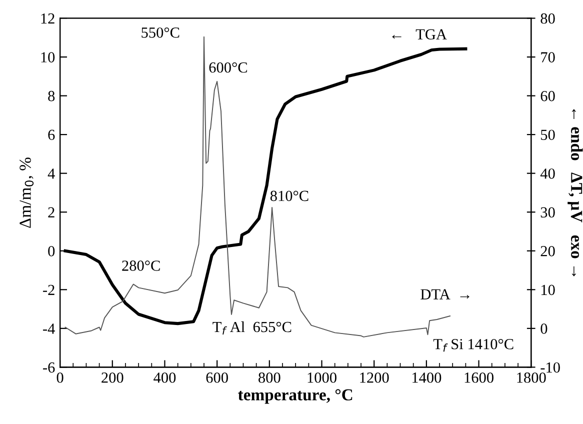  Describe the element at coordinates (548, 135) in the screenshot. I see `y2-tick-label: 50` at that location.